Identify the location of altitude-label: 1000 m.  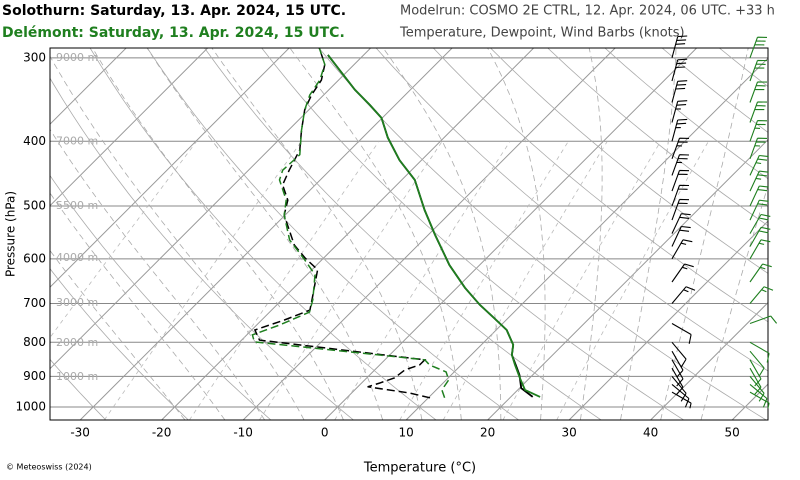
(77, 376).